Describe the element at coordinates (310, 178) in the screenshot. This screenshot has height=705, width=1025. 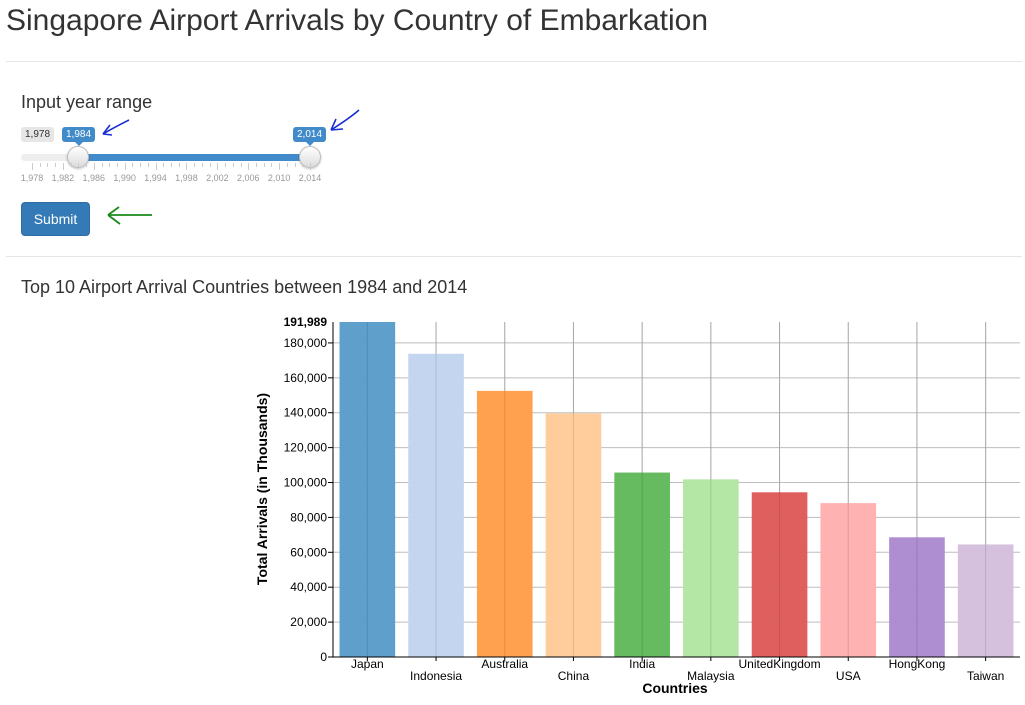
I see `slider-grid-label: 2,014` at that location.